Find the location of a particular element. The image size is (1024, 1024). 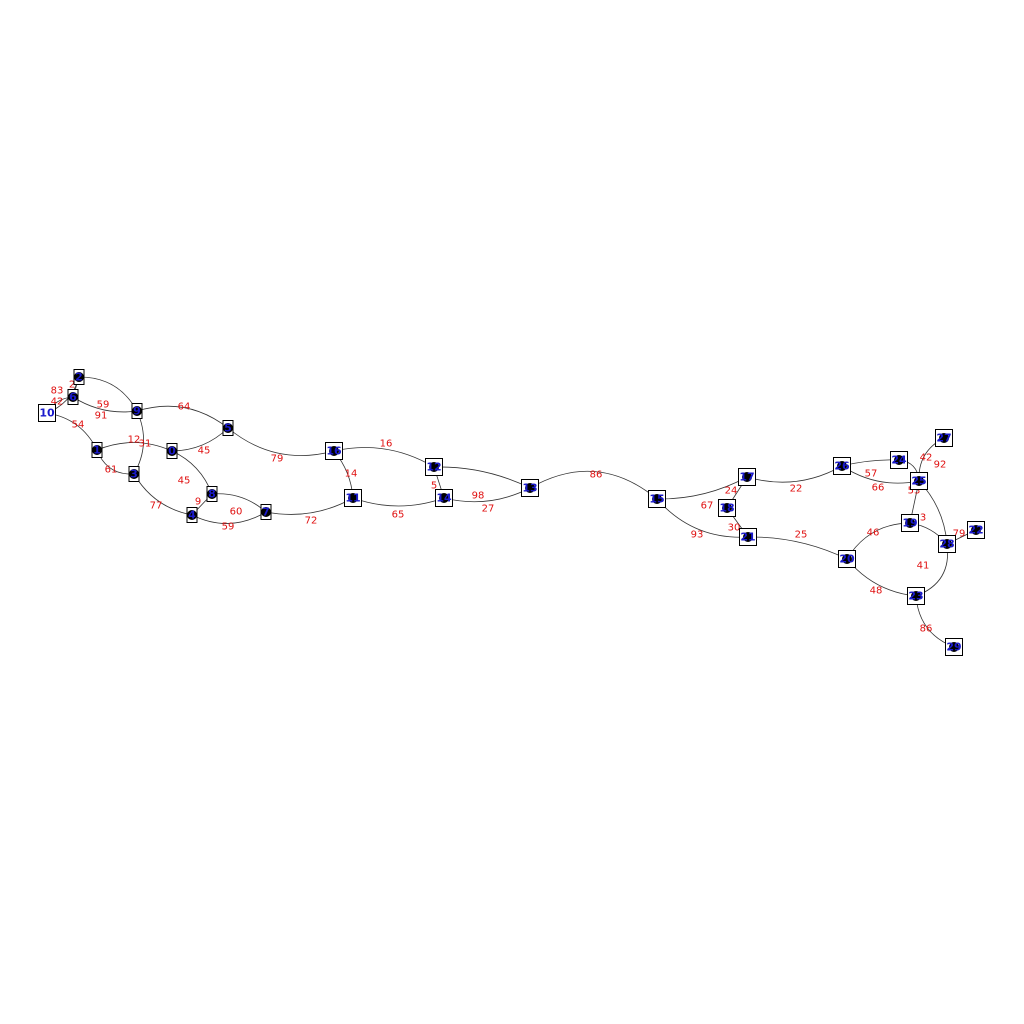

node-21: 21 is located at coordinates (748, 537).